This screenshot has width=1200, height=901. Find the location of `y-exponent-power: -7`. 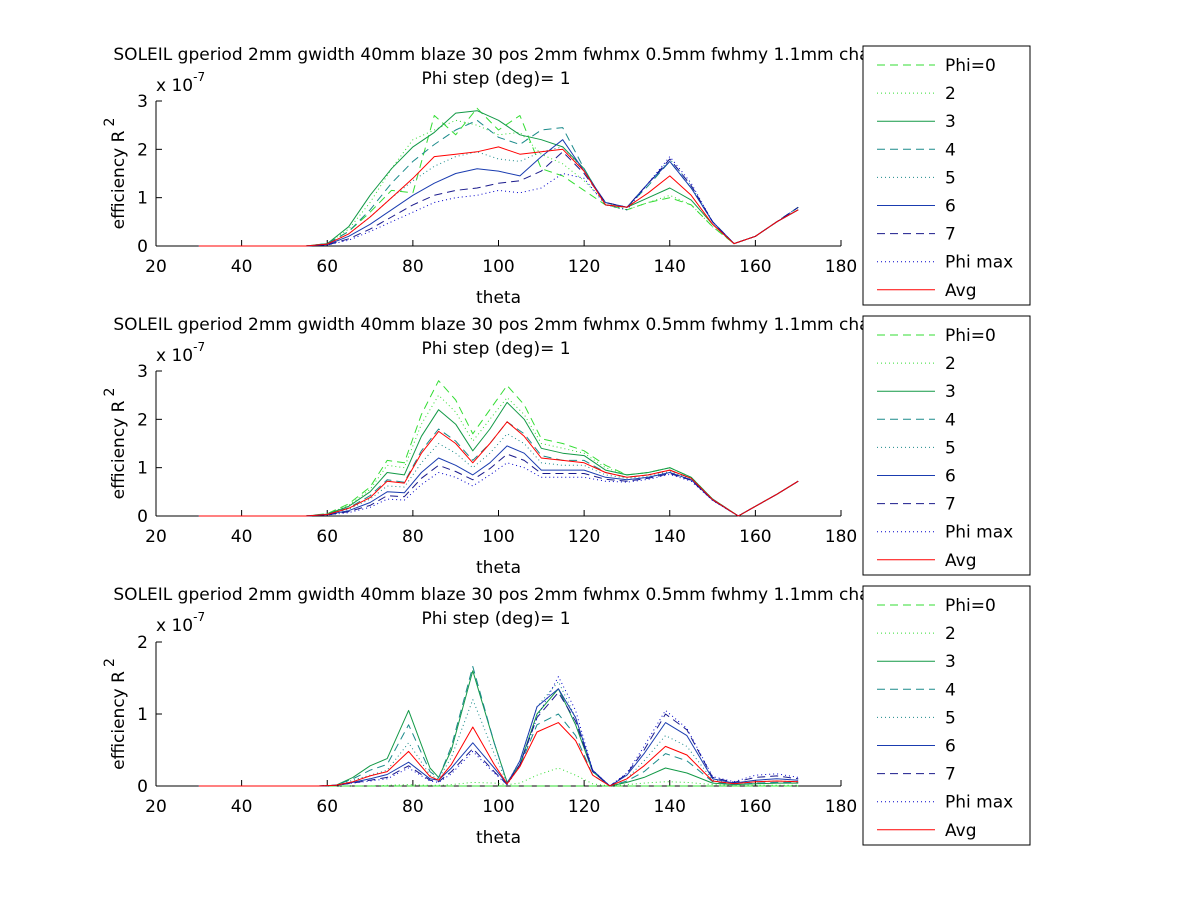

y-exponent-power: -7 is located at coordinates (199, 77).